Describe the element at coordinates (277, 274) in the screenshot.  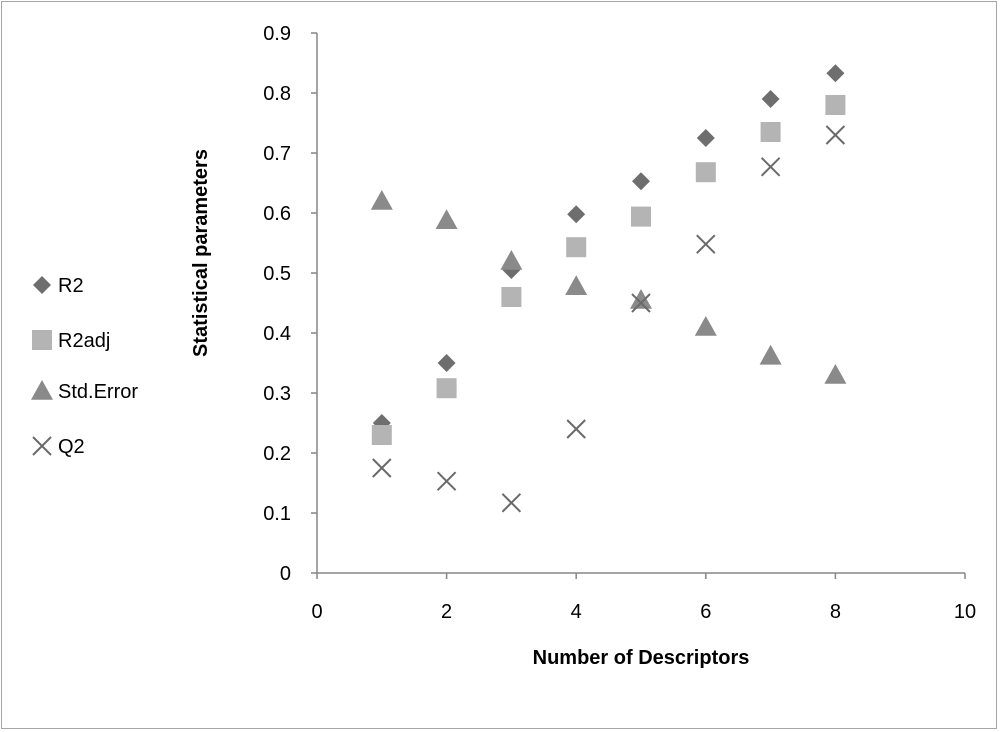
I see `y-tick-label: 0.5` at that location.